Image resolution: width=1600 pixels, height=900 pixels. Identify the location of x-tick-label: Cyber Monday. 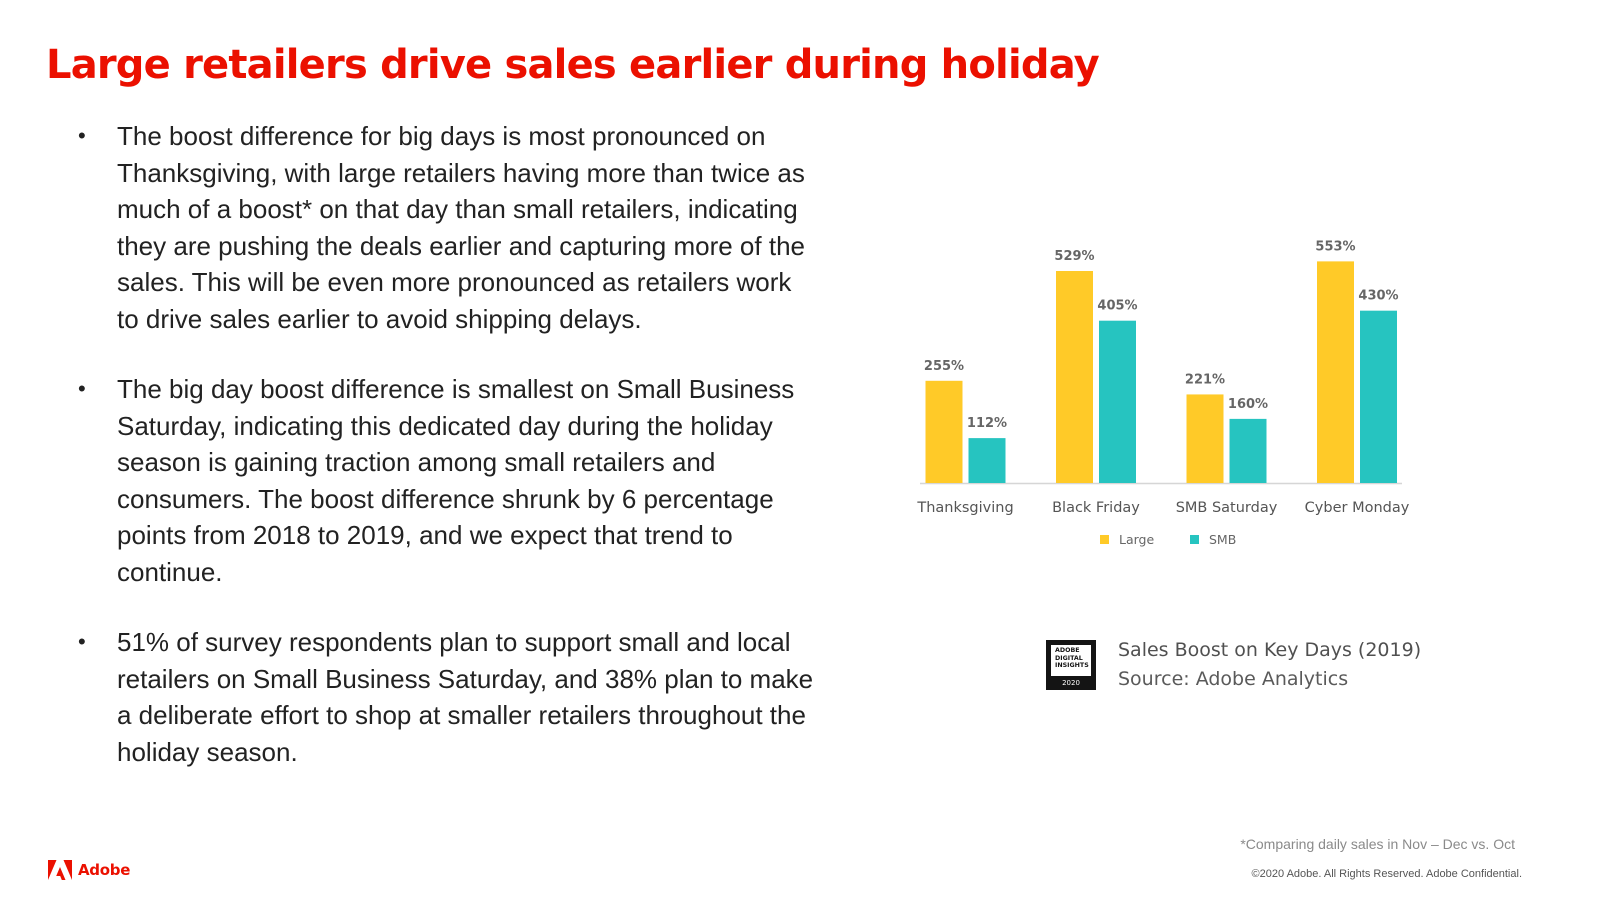
(1357, 508).